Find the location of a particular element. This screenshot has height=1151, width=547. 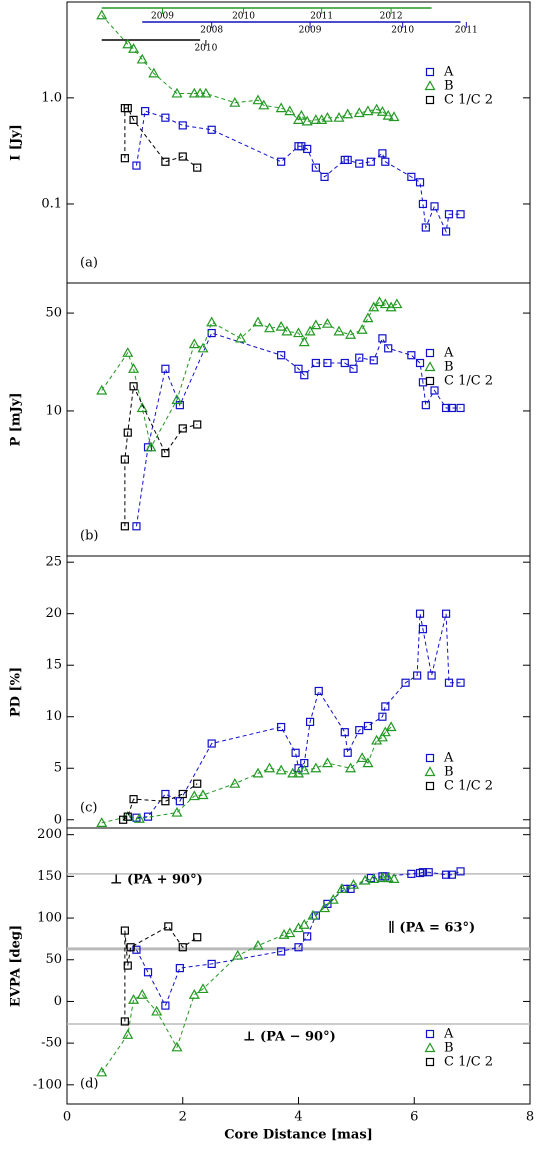

y-tick-label: 0 is located at coordinates (58, 1001).